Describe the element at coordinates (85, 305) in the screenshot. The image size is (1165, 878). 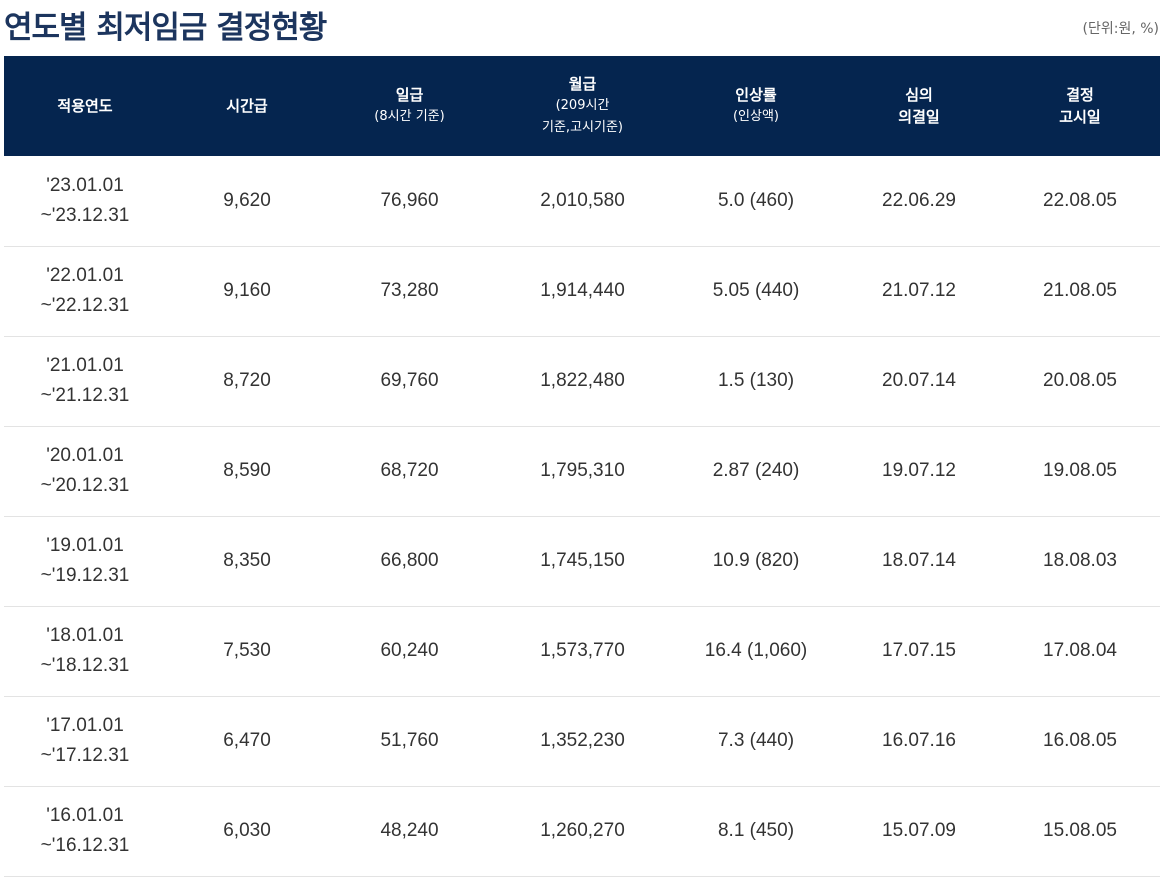
I see `period-end: ~'22.12.31` at that location.